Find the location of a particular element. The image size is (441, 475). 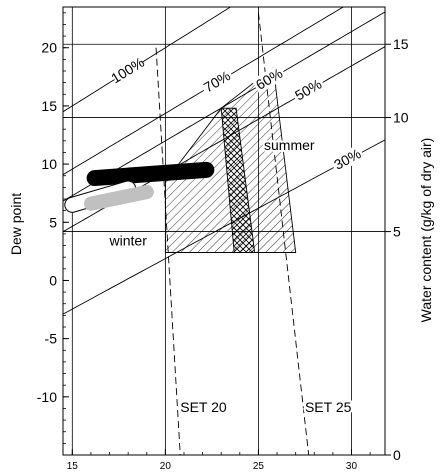

y-tick-label-left: 0 is located at coordinates (53, 280).